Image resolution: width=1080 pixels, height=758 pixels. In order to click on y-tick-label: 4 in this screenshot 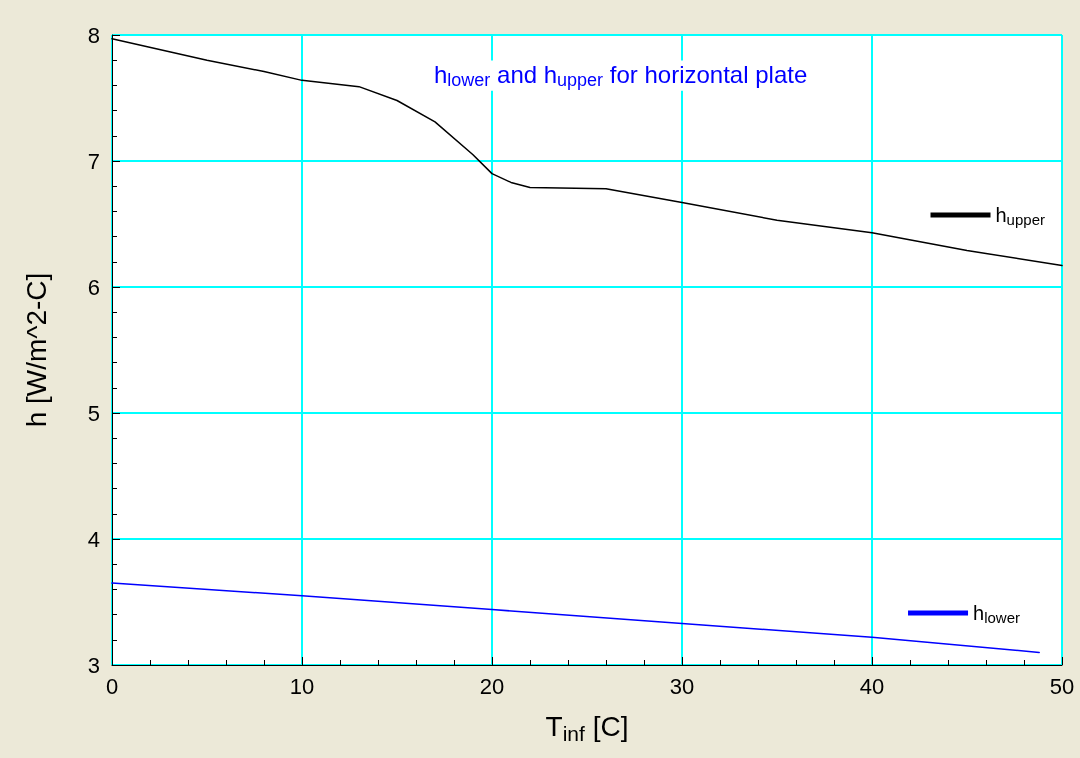, I will do `click(93, 539)`.